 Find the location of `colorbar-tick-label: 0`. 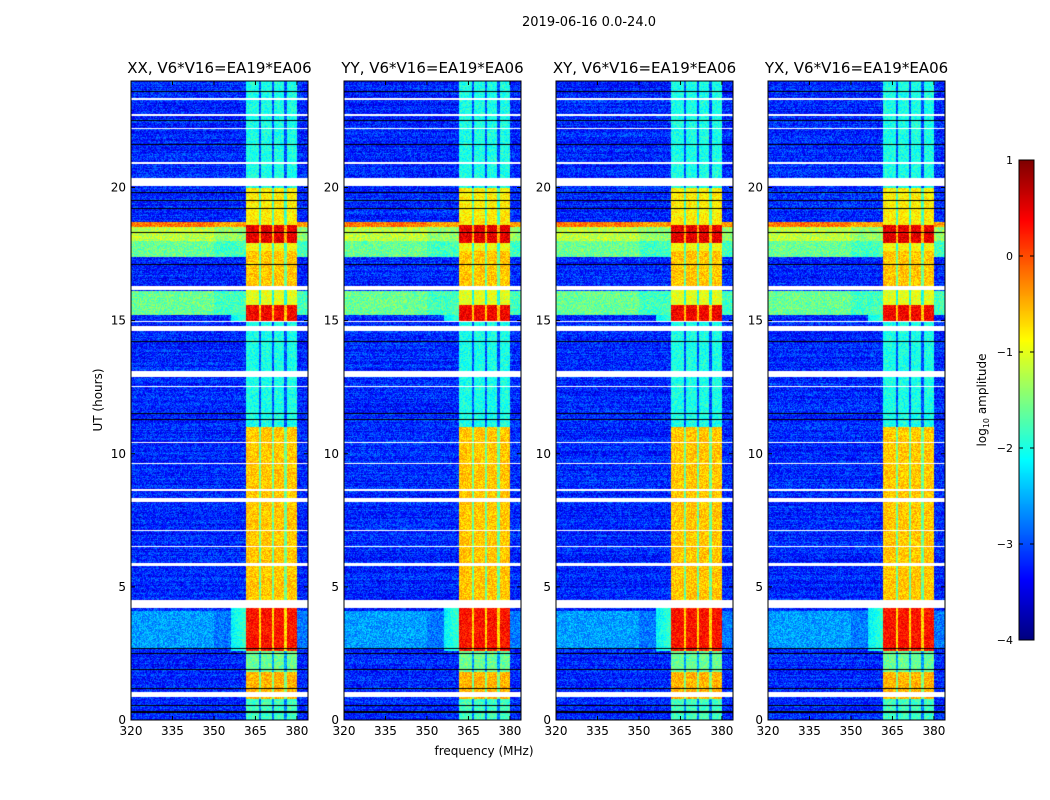

colorbar-tick-label: 0 is located at coordinates (1009, 256).